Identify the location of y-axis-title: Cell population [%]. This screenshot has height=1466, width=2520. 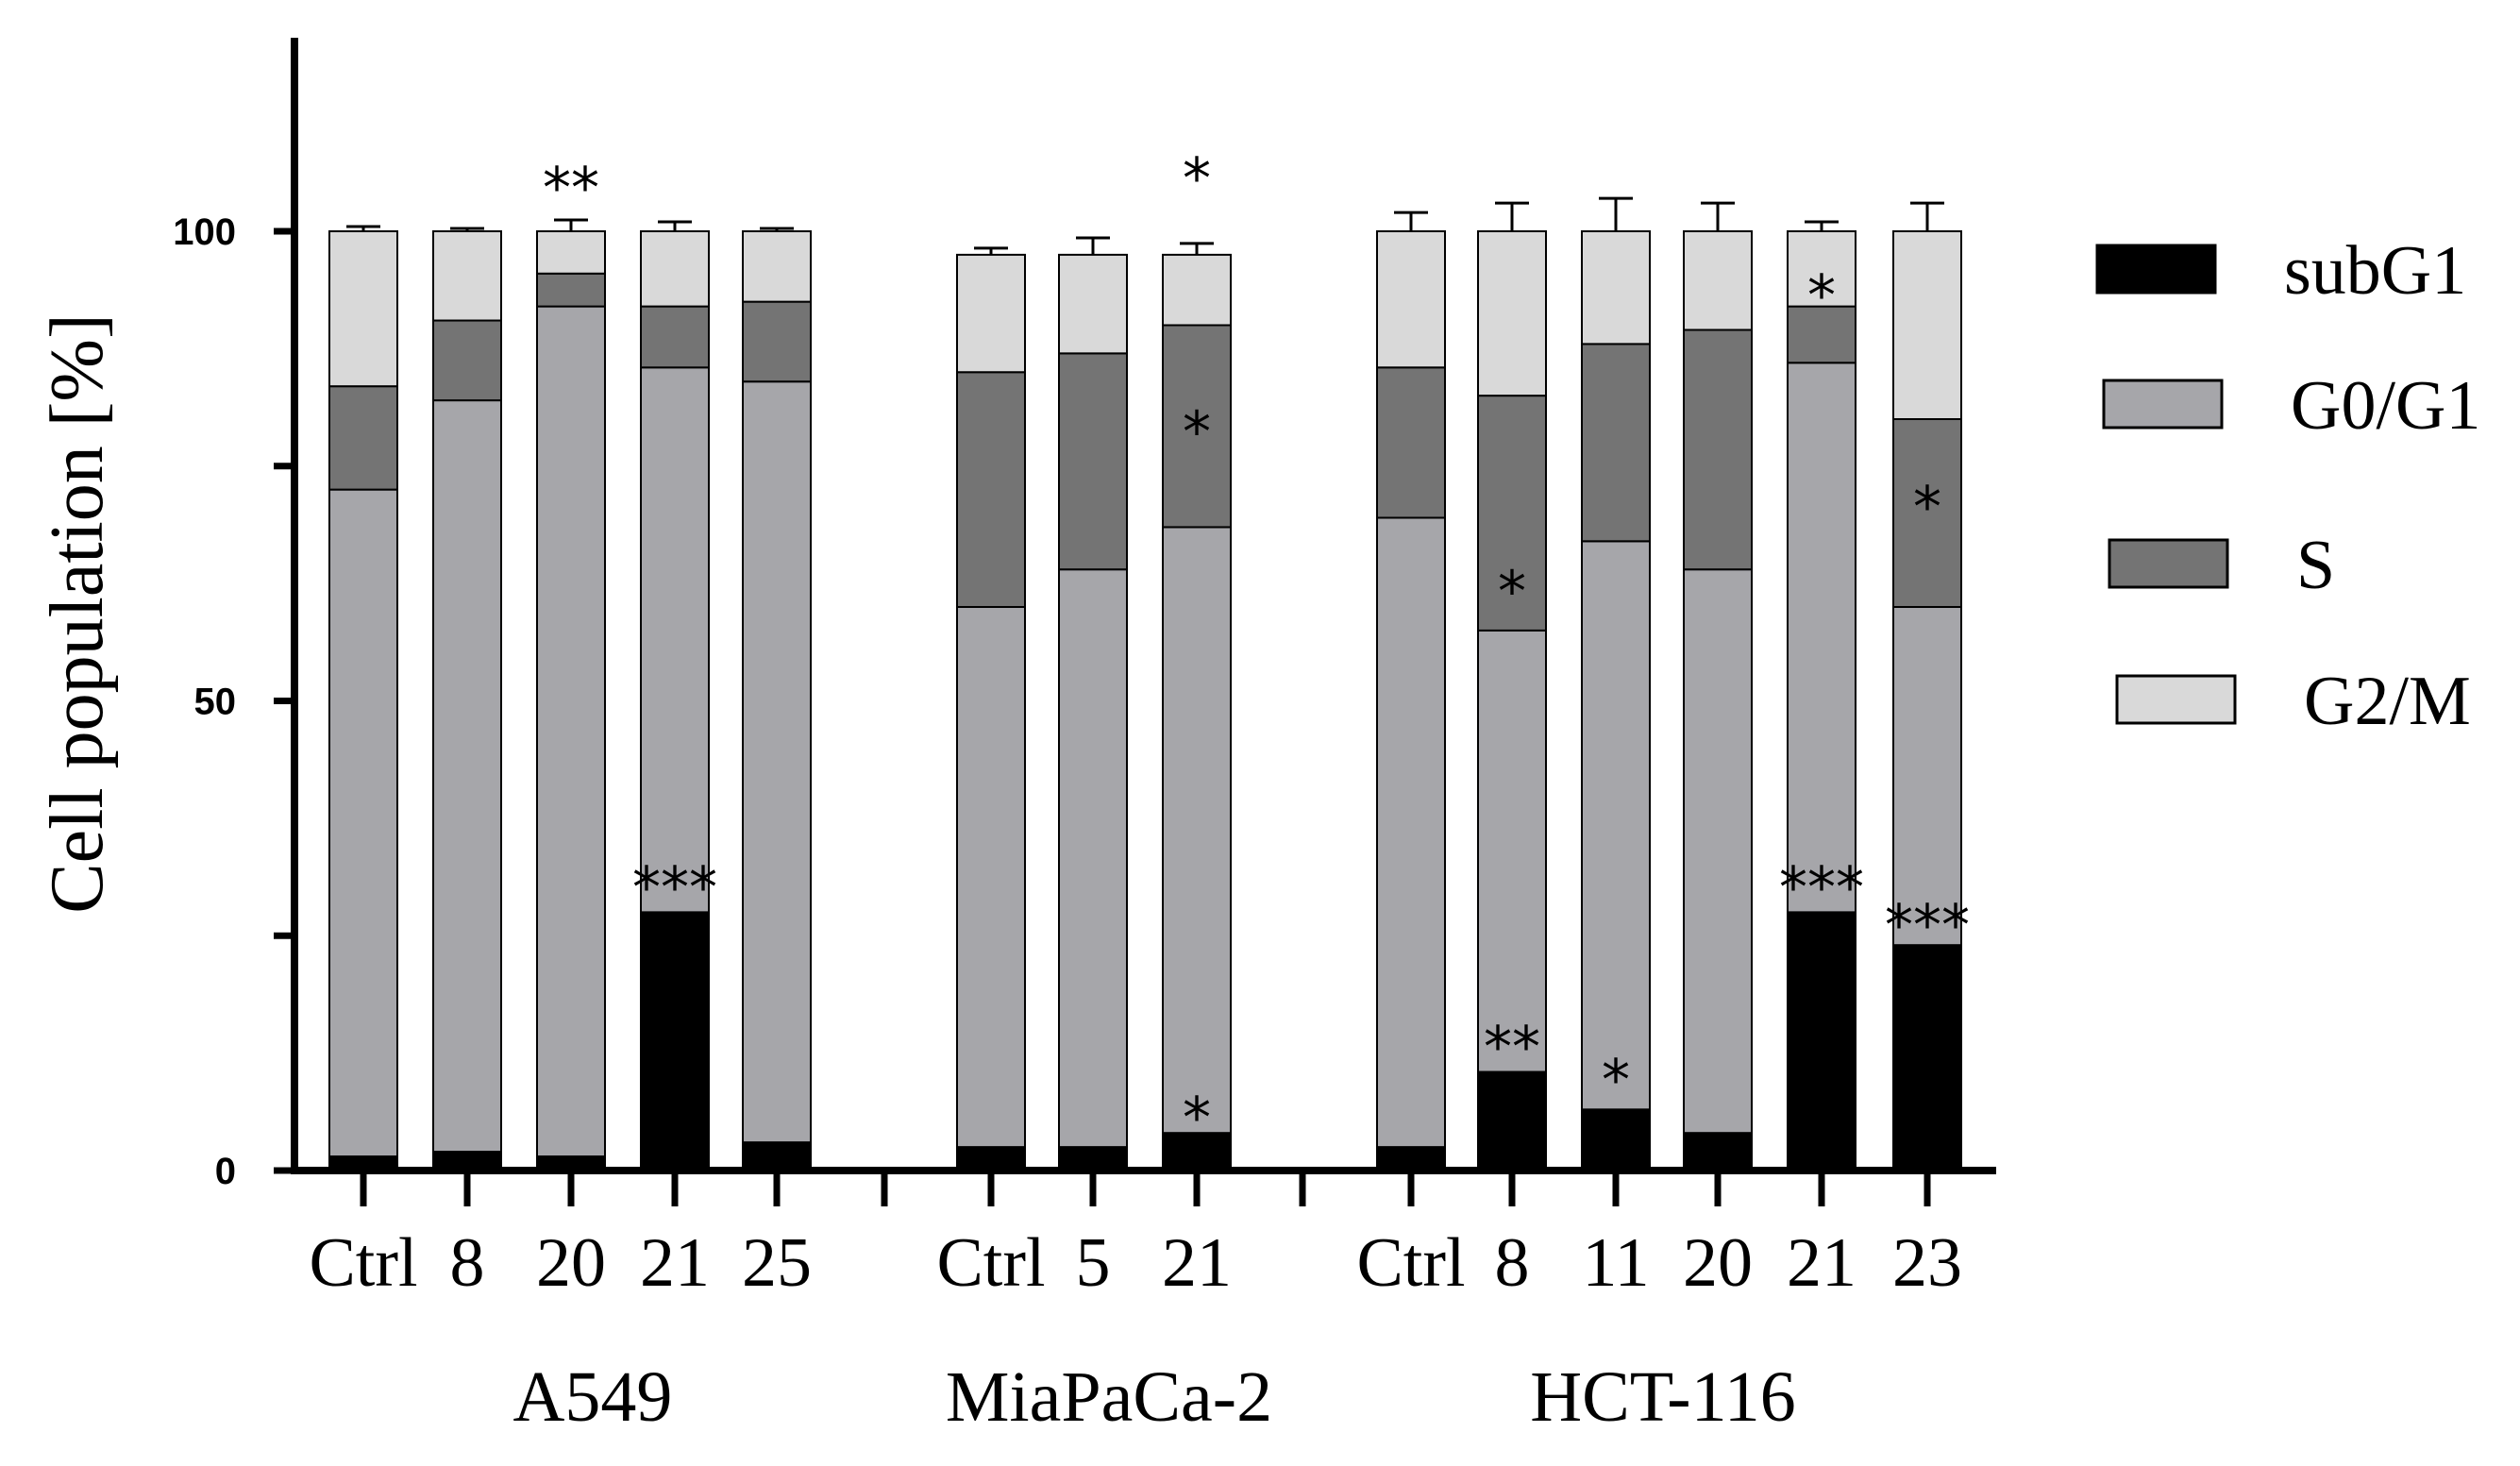
(77, 613).